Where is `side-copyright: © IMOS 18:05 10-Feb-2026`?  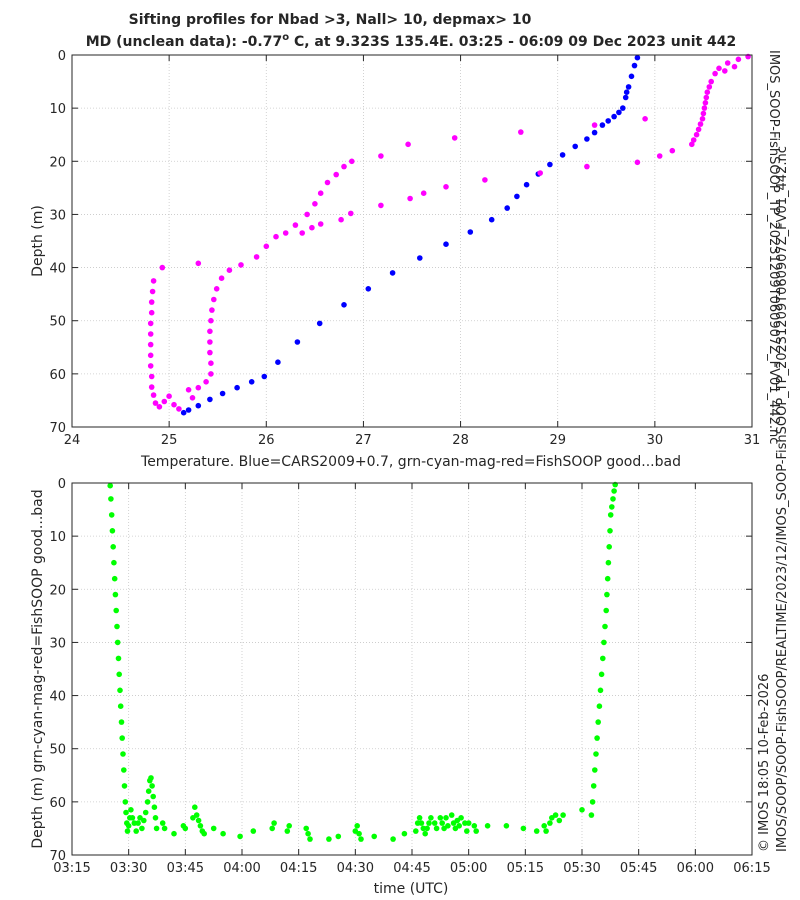
side-copyright: © IMOS 18:05 10-Feb-2026 is located at coordinates (764, 763).